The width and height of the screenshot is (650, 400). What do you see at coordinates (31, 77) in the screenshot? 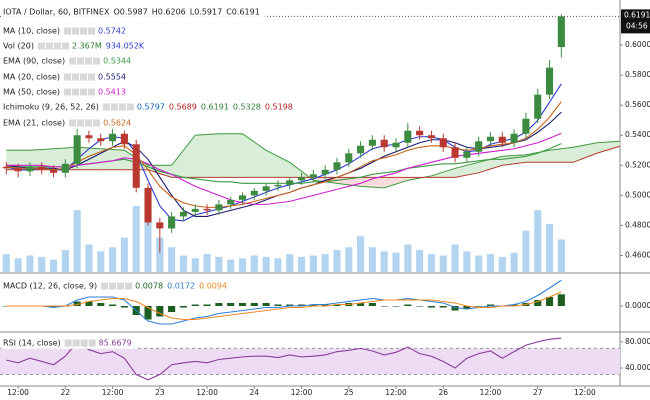
I see `legend-label: MA (20, close)` at bounding box center [31, 77].